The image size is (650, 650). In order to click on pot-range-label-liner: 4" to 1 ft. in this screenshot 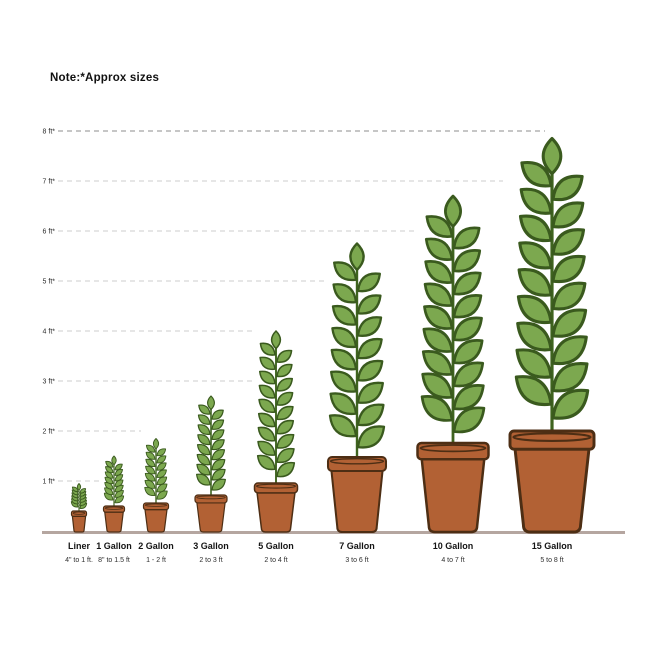, I will do `click(79, 560)`.